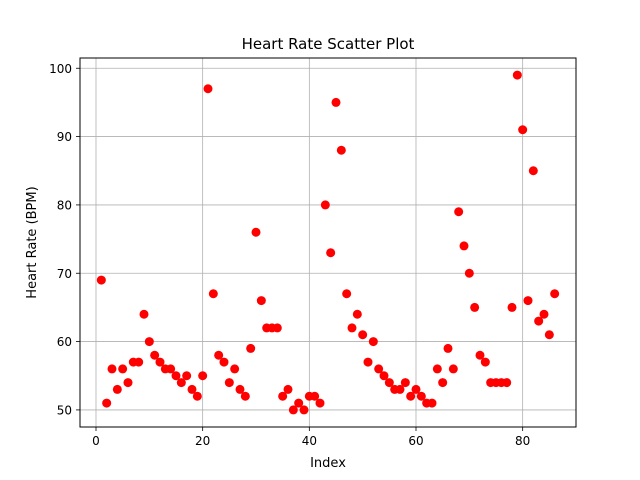 The height and width of the screenshot is (480, 640). I want to click on y-axis-label: Heart Rate (BPM), so click(32, 242).